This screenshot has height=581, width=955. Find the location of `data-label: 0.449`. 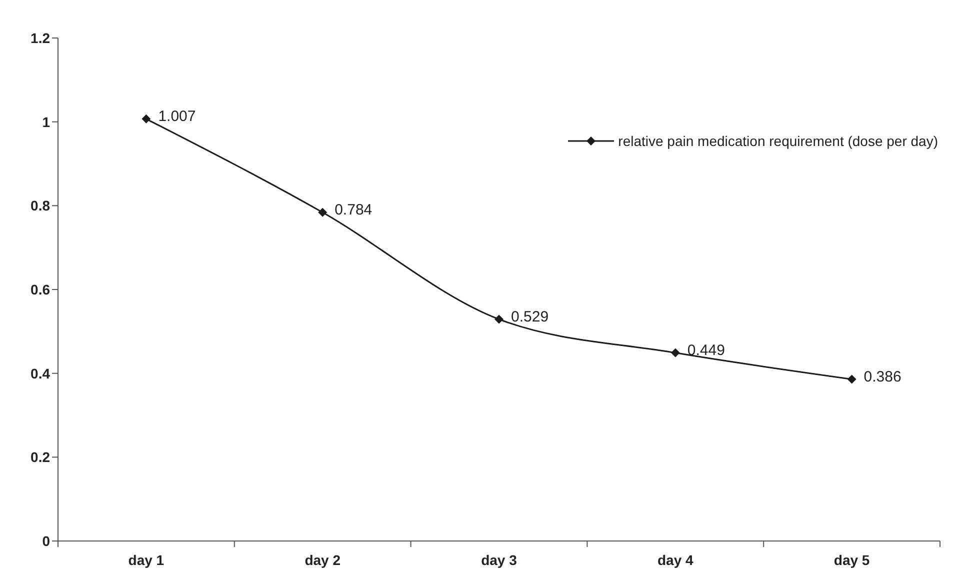

data-label: 0.449 is located at coordinates (706, 351).